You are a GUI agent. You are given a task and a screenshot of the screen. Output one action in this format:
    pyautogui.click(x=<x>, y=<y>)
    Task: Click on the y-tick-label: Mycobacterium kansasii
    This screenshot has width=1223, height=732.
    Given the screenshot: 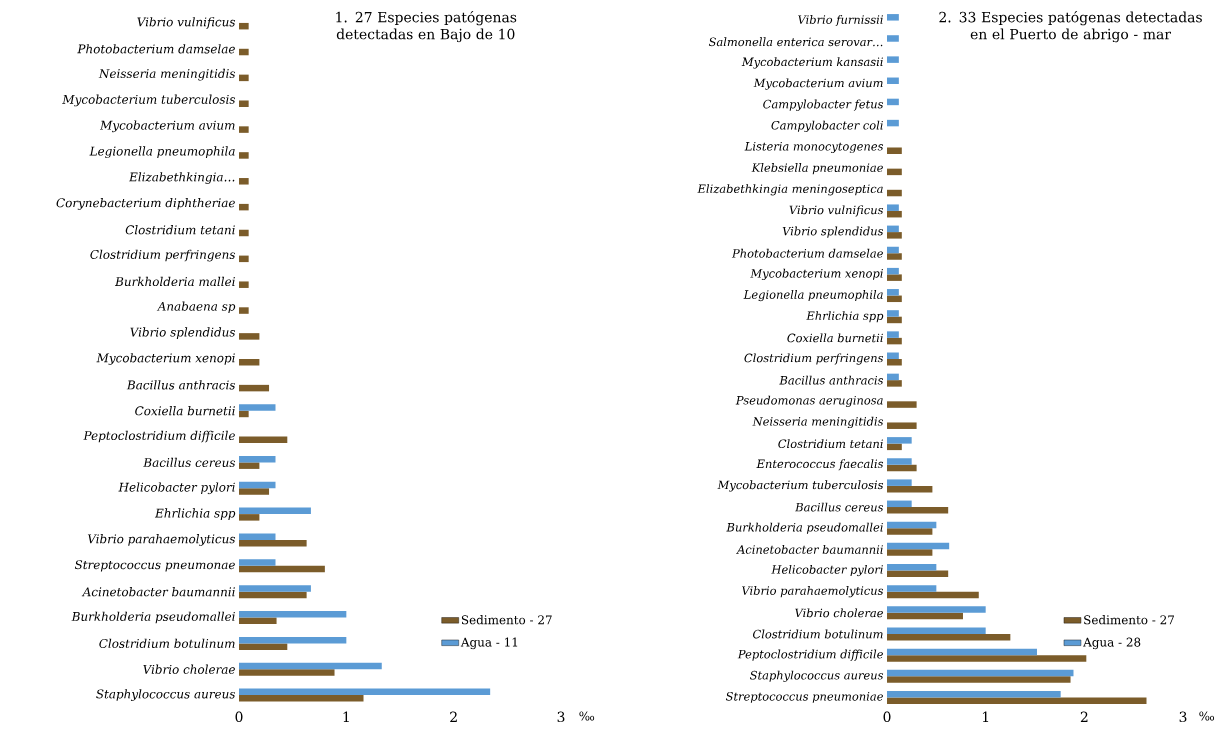 What is the action you would take?
    pyautogui.click(x=812, y=63)
    